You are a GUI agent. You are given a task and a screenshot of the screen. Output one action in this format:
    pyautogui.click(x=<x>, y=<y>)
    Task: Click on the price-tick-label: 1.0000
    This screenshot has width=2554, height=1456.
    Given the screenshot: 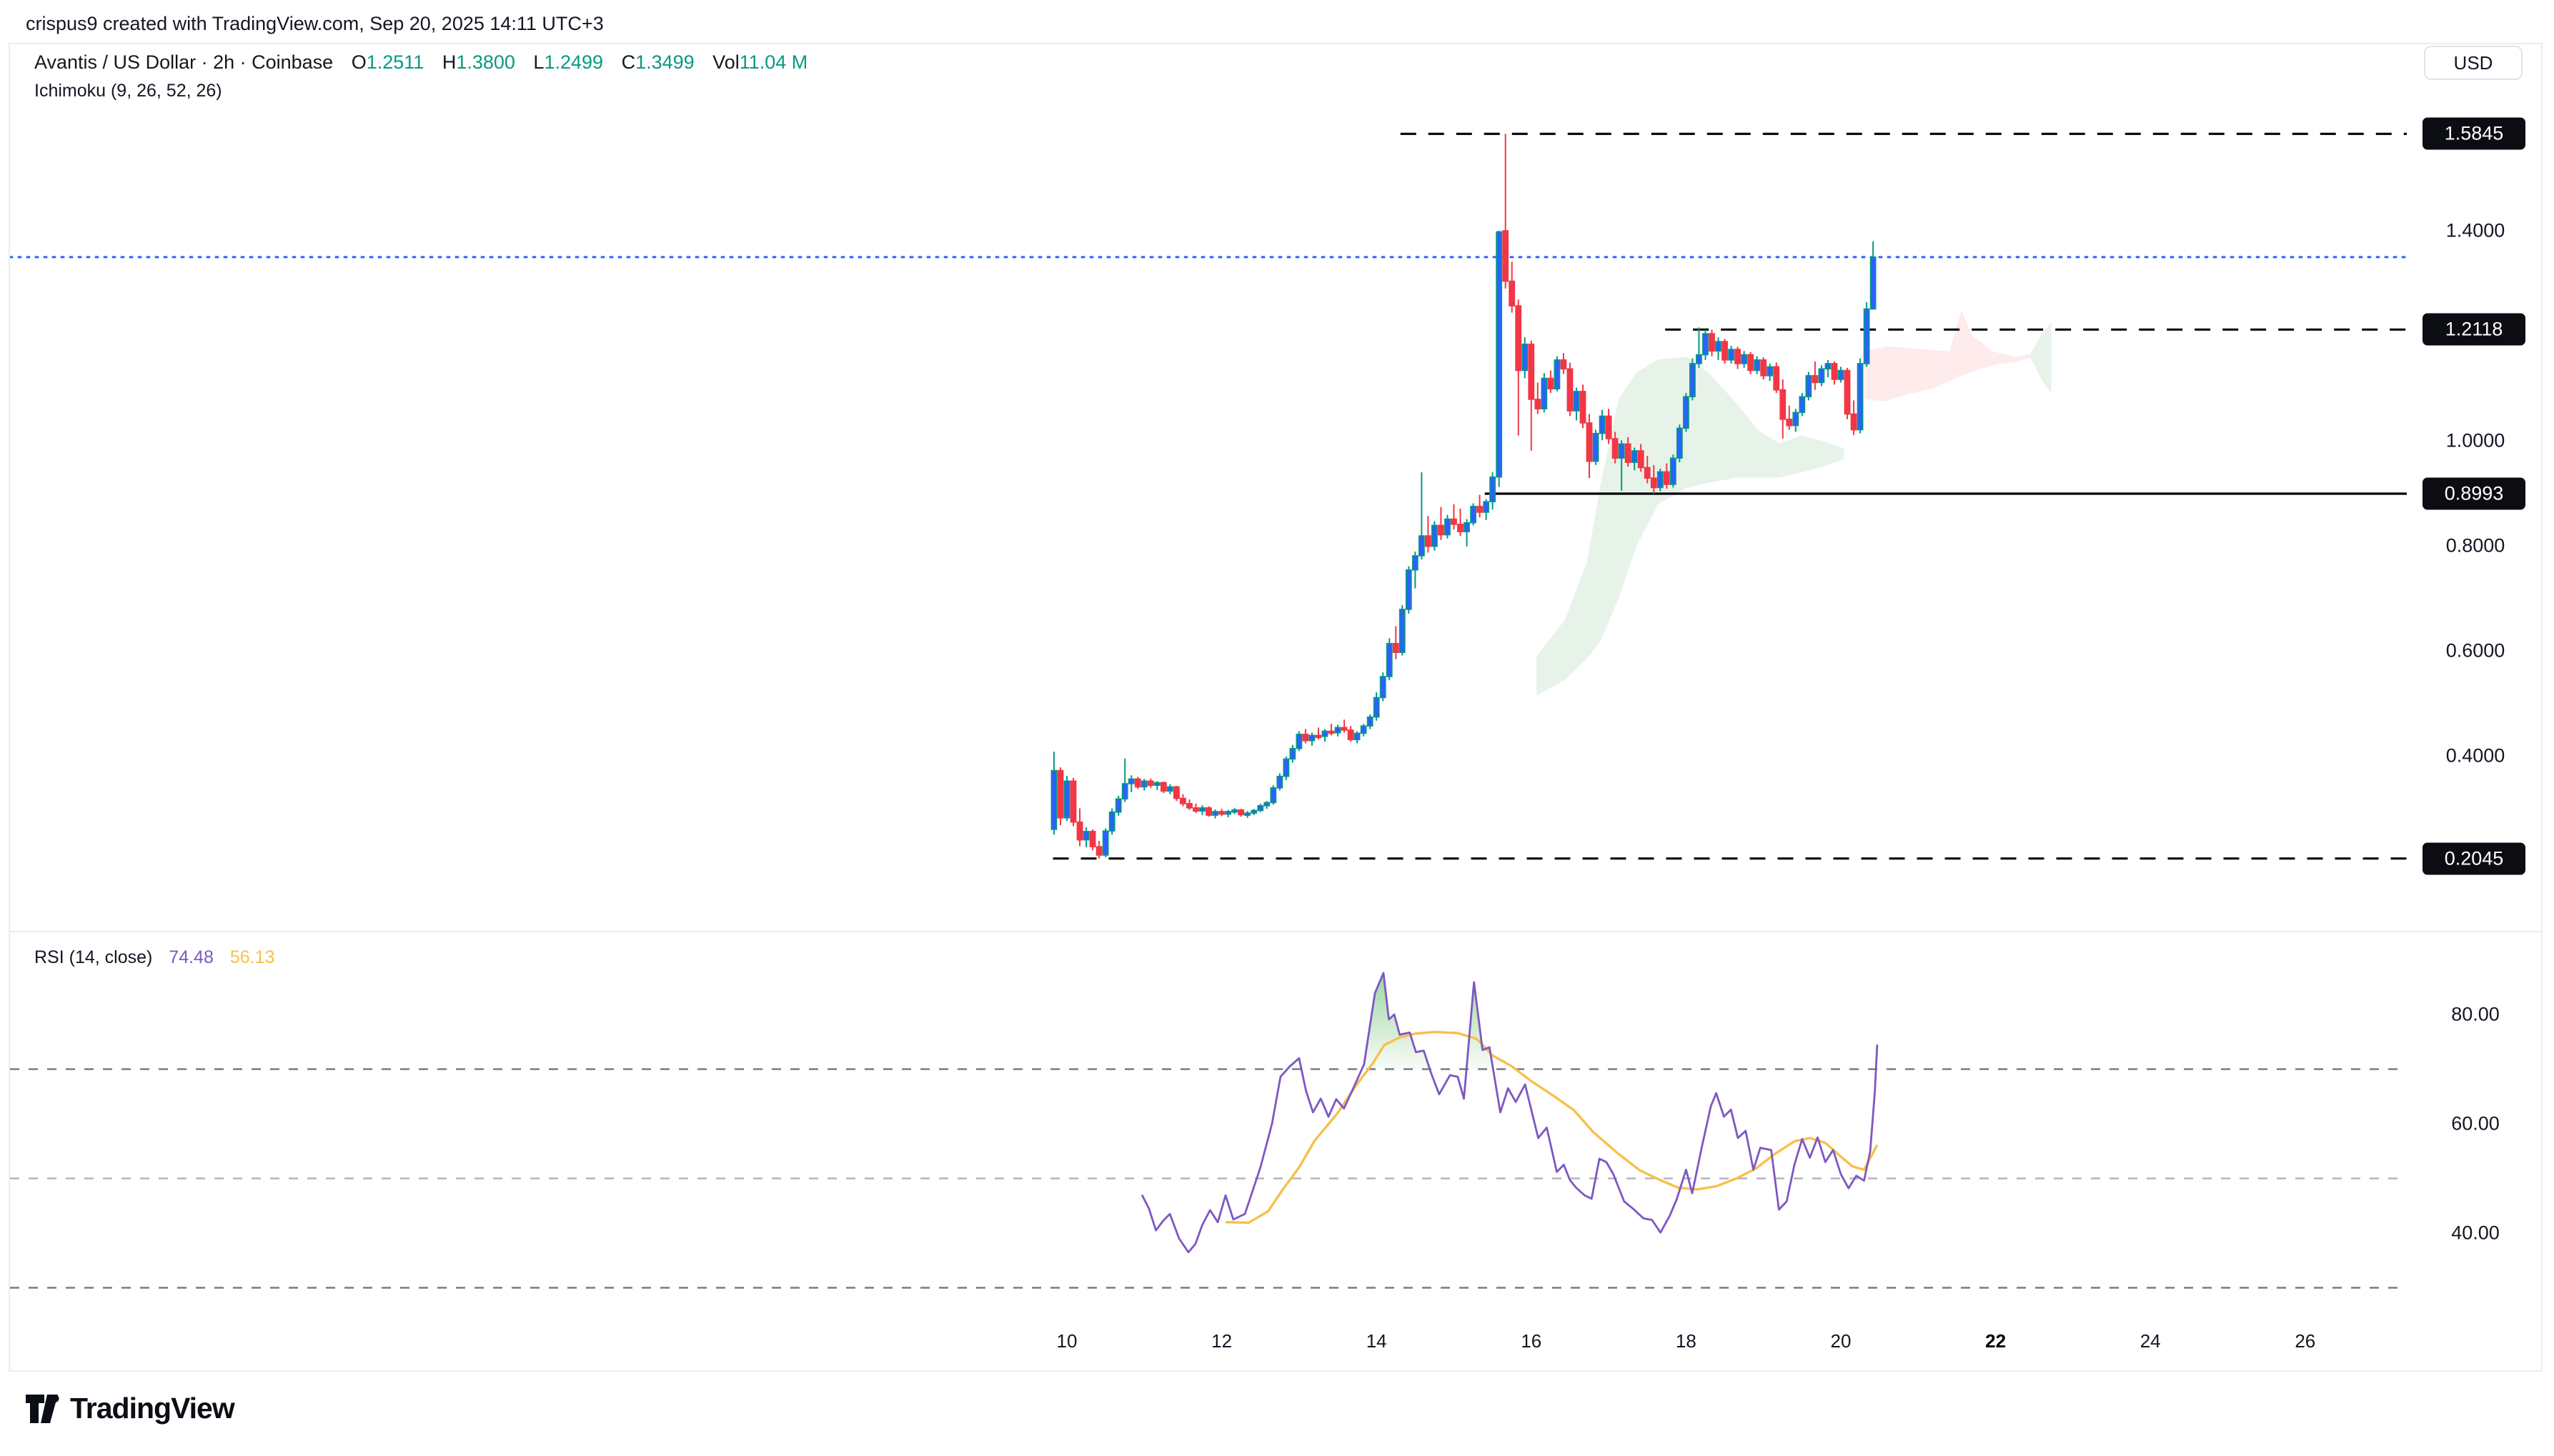 What is the action you would take?
    pyautogui.click(x=2475, y=440)
    